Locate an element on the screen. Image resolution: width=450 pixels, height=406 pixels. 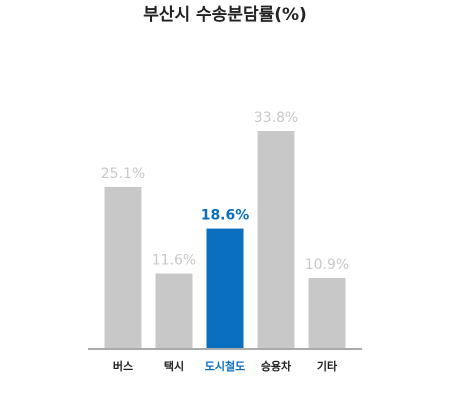
value-label: 11.6% is located at coordinates (174, 261).